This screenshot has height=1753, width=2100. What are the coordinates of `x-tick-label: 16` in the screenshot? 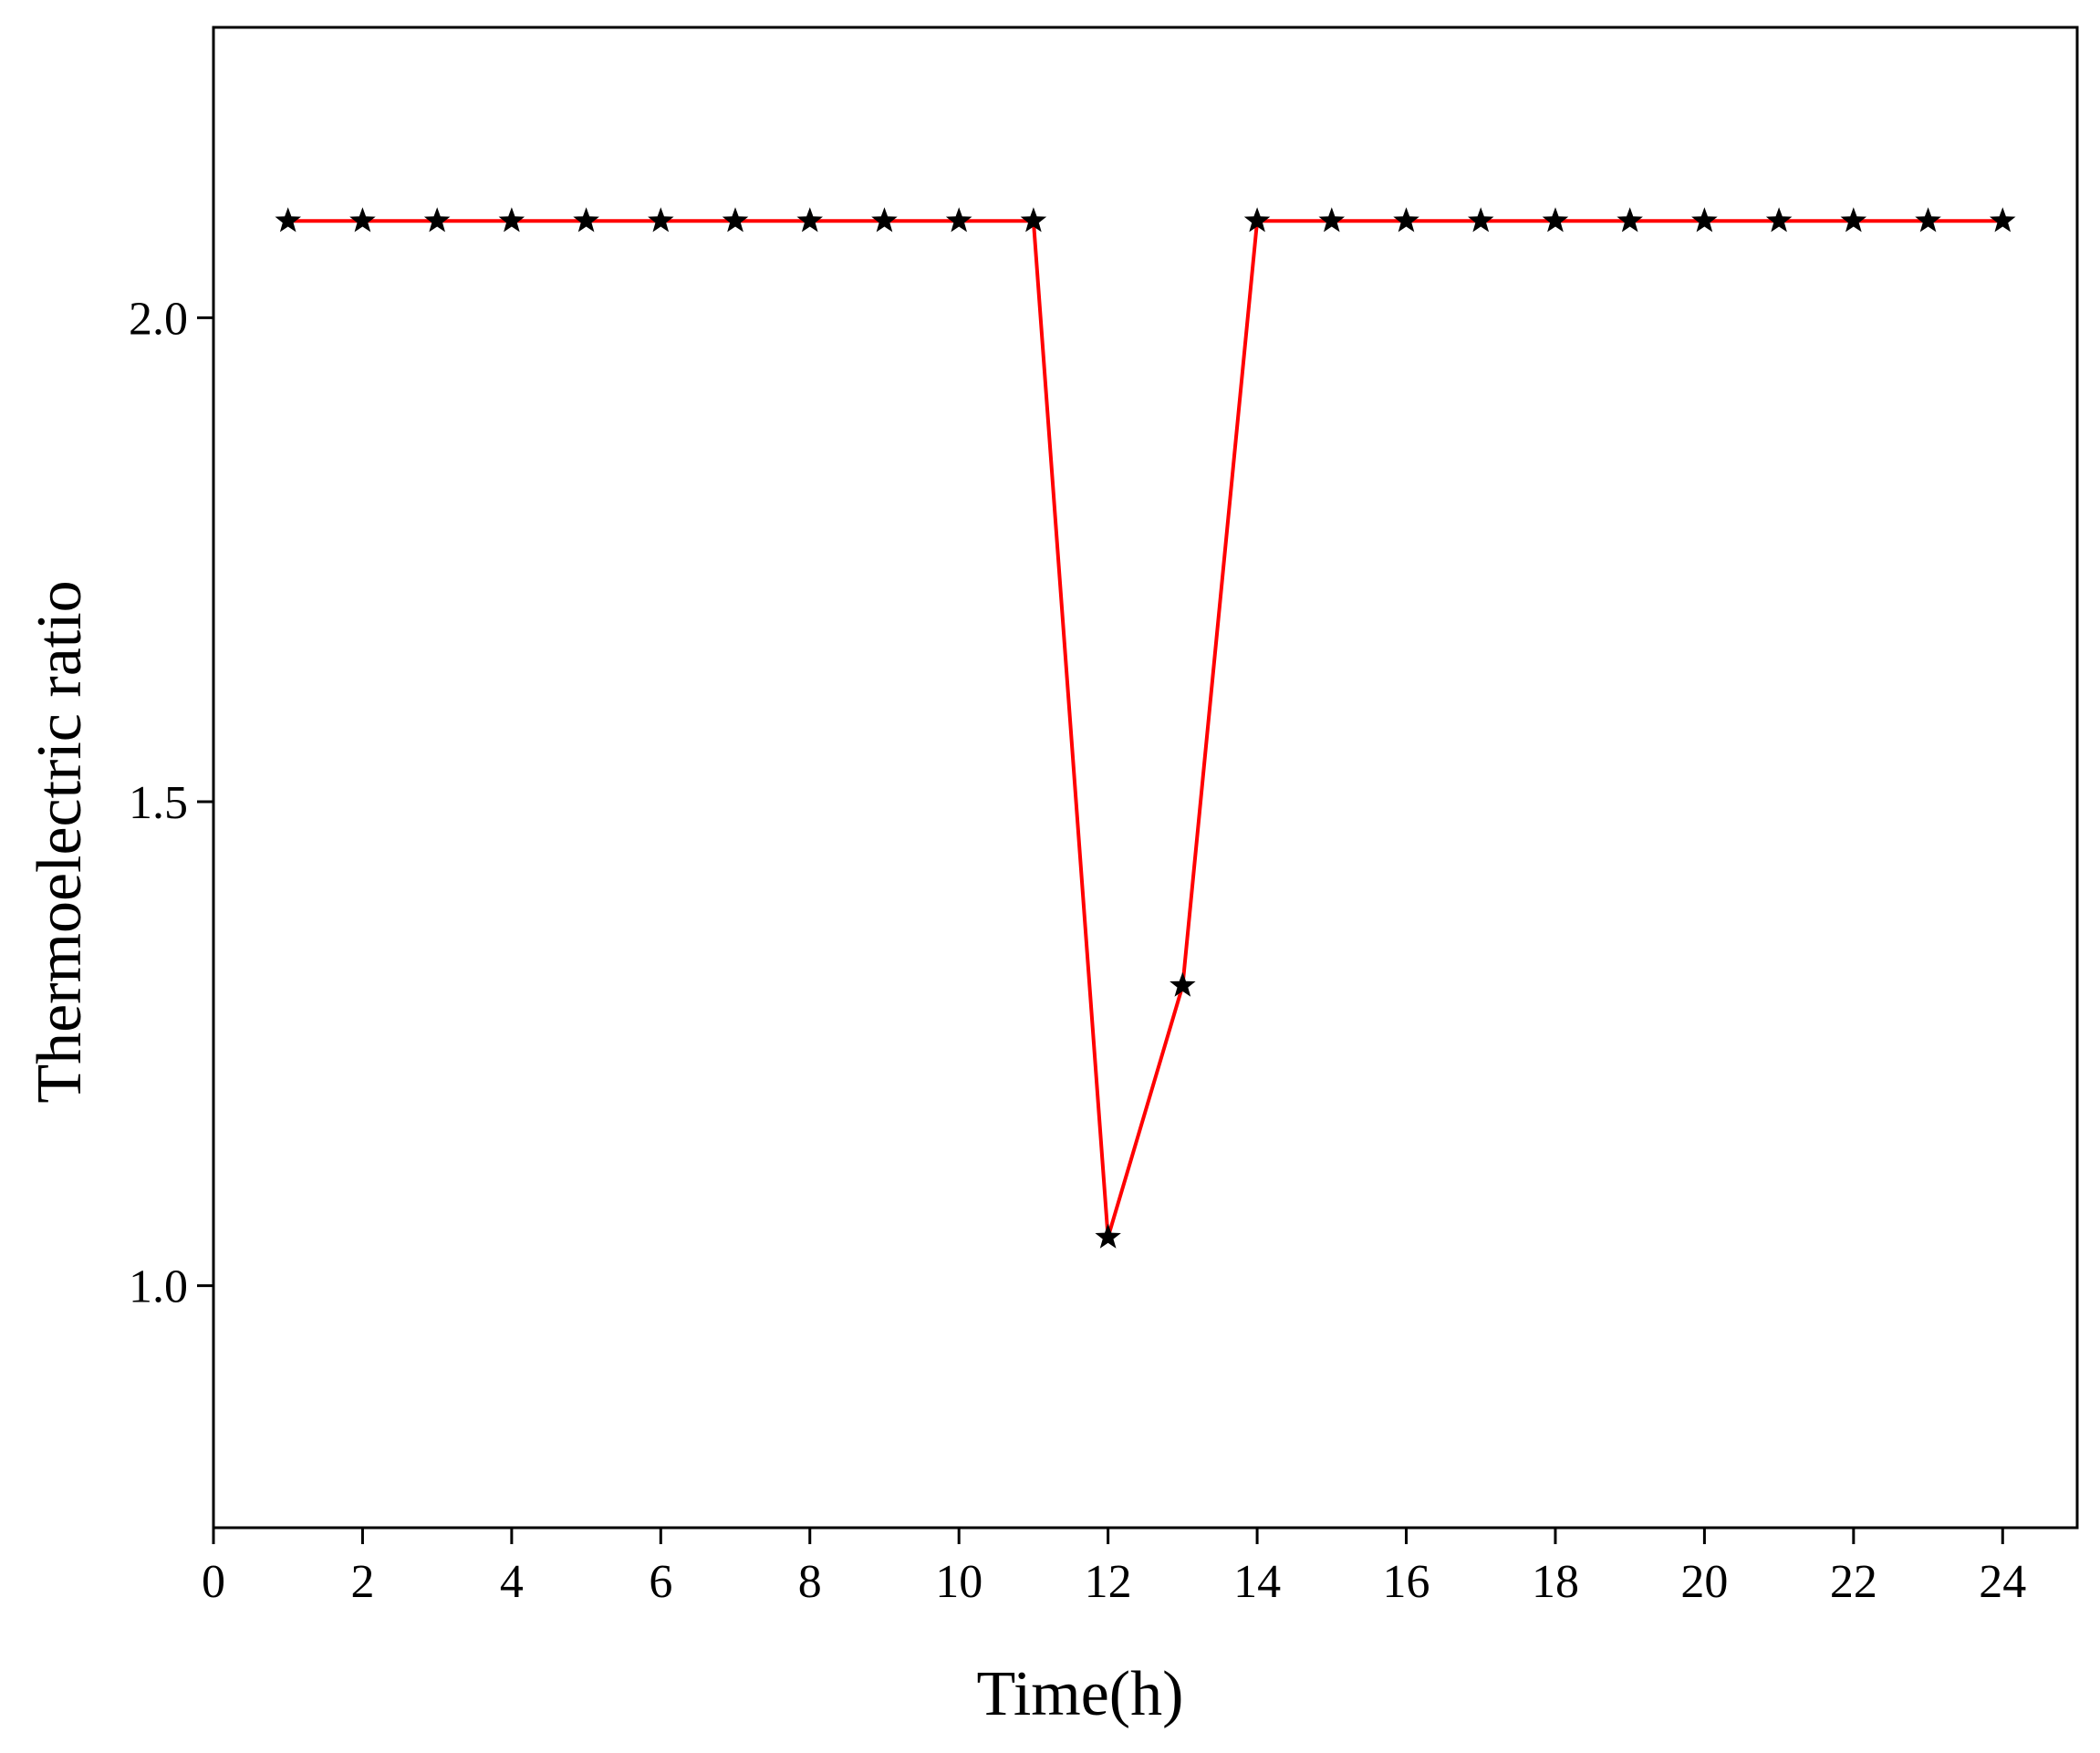 It's located at (1406, 1582).